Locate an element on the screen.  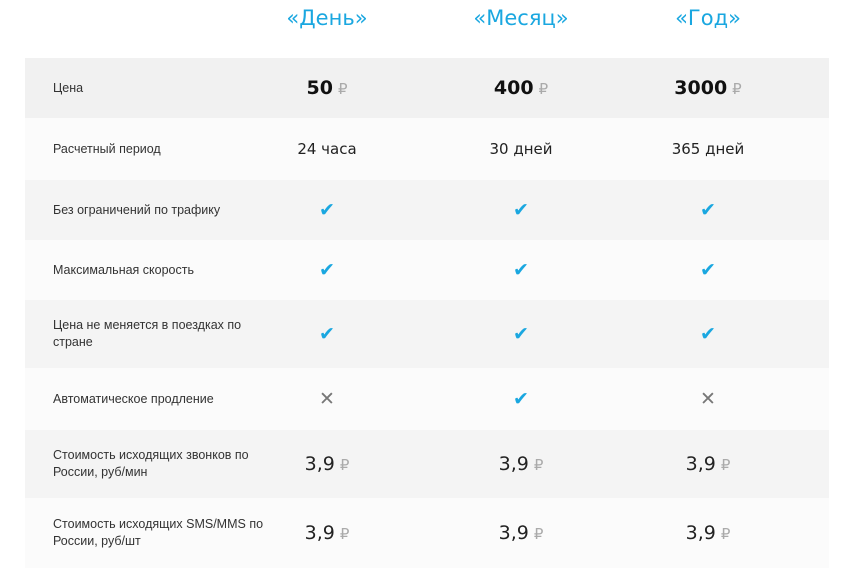
value-text: 24 часа is located at coordinates (327, 149).